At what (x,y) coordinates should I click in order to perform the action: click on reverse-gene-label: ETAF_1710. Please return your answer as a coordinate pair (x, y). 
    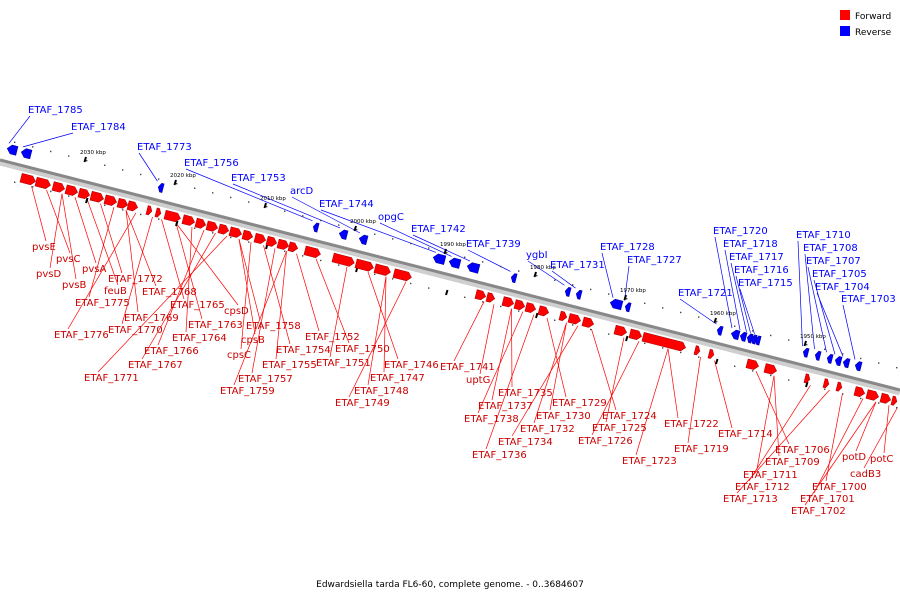
    Looking at the image, I should click on (823, 235).